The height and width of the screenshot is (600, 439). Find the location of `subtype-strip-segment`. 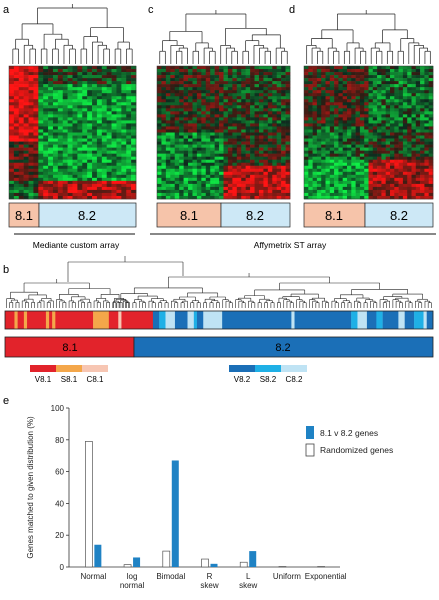

subtype-strip-segment is located at coordinates (371, 320).